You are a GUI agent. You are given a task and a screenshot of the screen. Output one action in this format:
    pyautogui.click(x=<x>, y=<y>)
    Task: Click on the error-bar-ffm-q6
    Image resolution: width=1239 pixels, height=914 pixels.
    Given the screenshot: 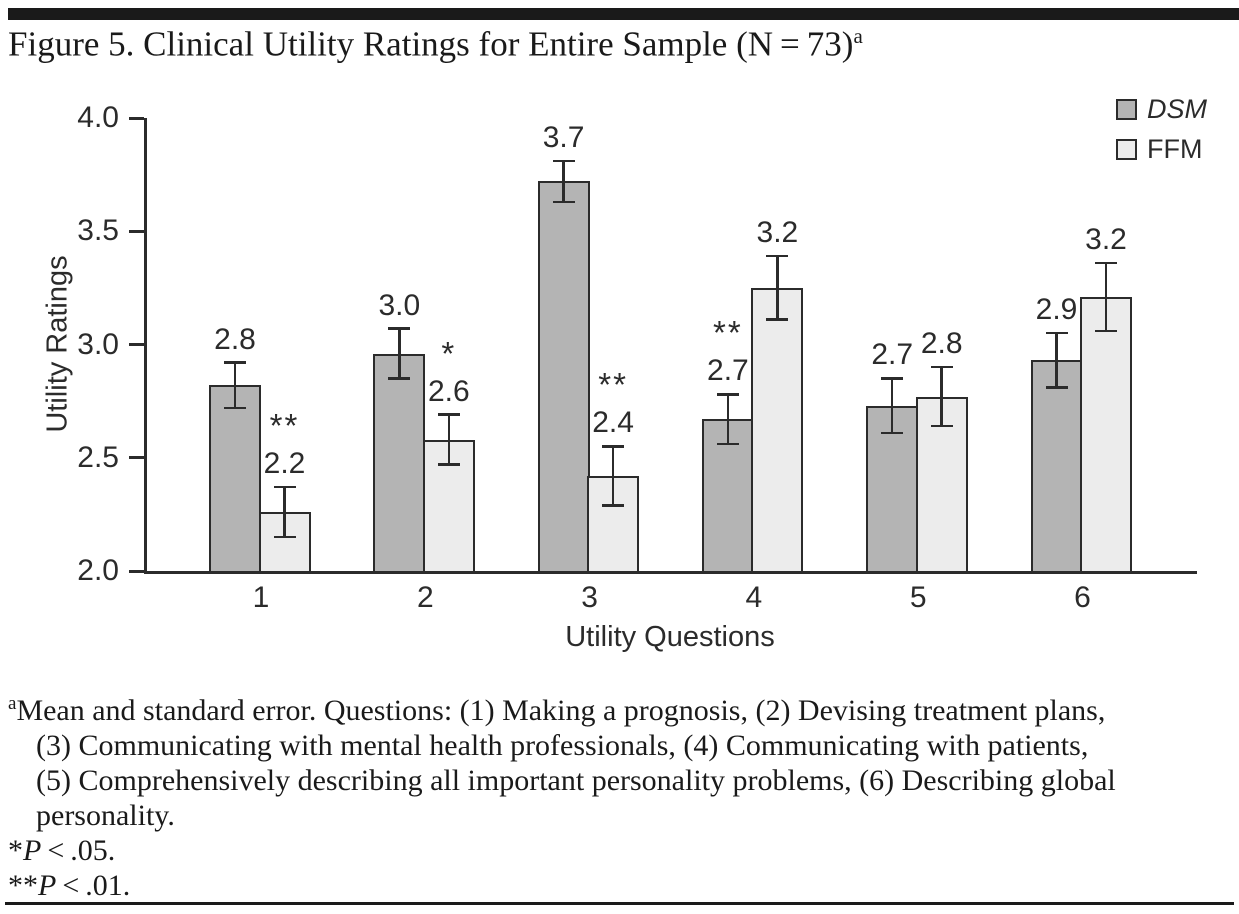 What is the action you would take?
    pyautogui.click(x=1106, y=296)
    